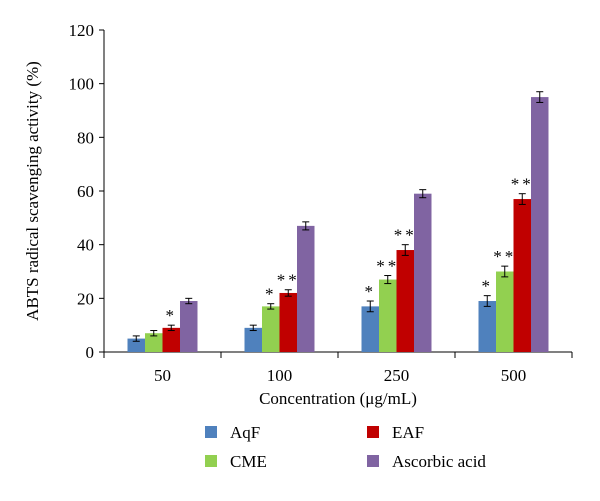 This screenshot has width=600, height=501. What do you see at coordinates (85, 298) in the screenshot?
I see `y-tick-label: 20` at bounding box center [85, 298].